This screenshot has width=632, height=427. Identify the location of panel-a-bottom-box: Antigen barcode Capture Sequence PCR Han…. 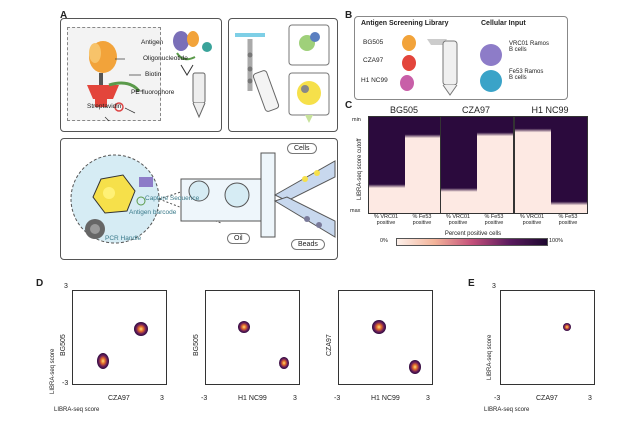
(199, 199).